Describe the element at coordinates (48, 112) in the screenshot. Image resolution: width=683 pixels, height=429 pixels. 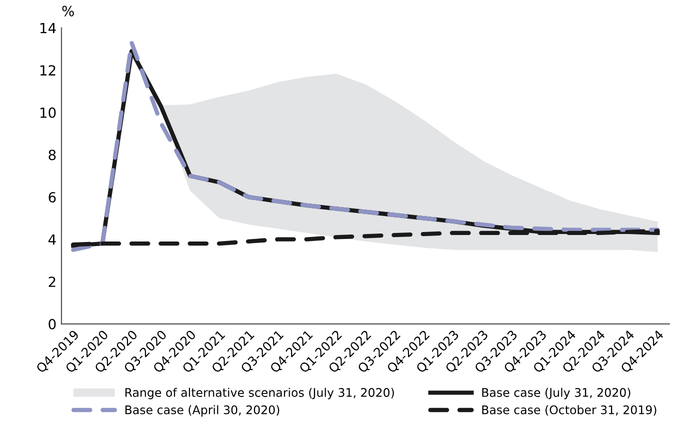
I see `y-tick-label: 10` at that location.